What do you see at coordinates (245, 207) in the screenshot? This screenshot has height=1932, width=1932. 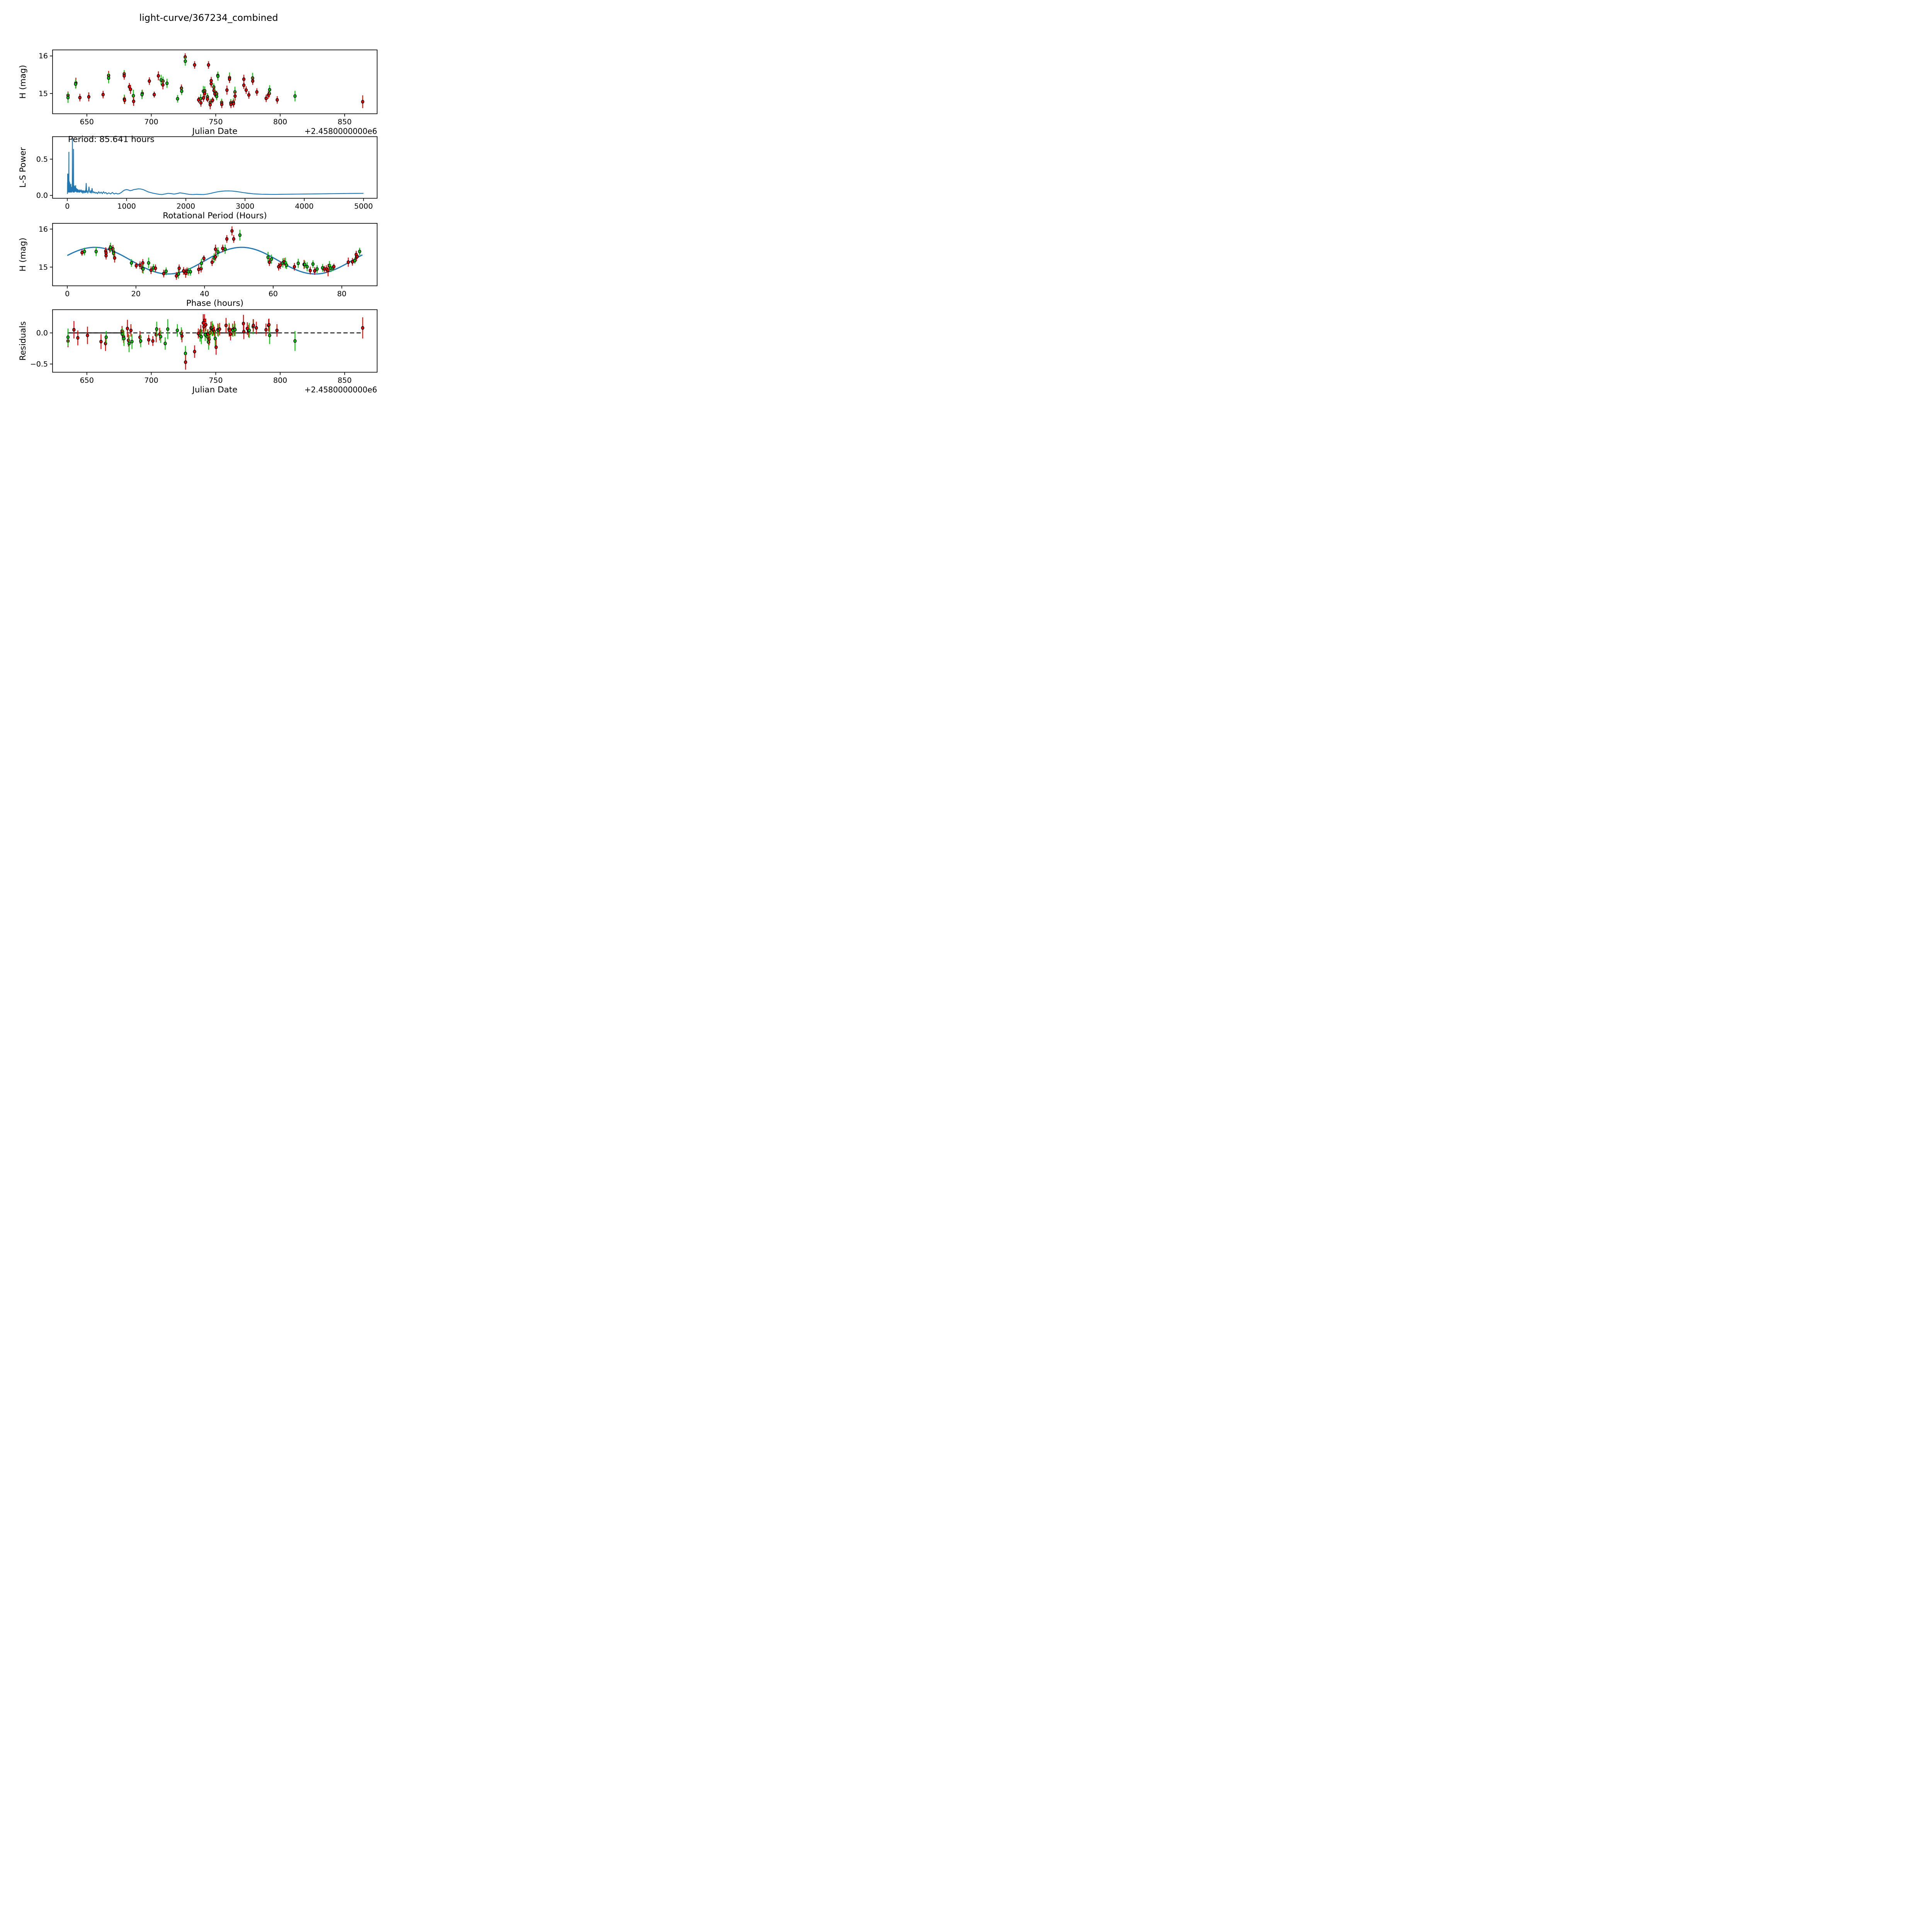 I see `x-tick-label: 3000` at bounding box center [245, 207].